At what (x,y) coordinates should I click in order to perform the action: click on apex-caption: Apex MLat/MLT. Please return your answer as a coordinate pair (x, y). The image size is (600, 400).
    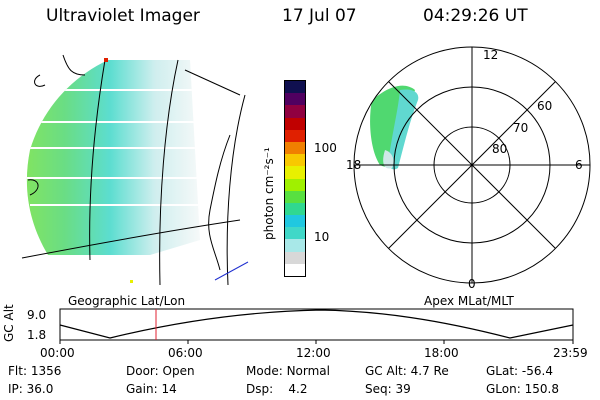
    Looking at the image, I should click on (469, 301).